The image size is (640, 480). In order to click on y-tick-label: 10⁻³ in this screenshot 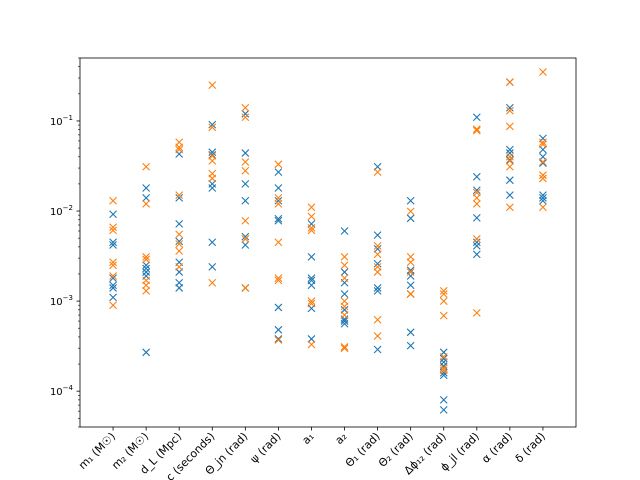, I will do `click(61, 301)`.